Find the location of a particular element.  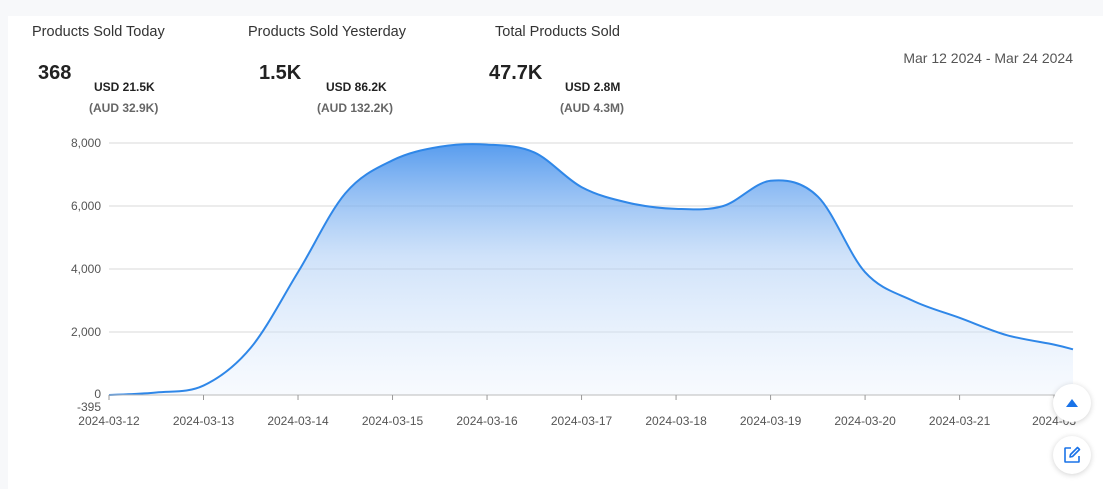

scroll-to-top-button is located at coordinates (1072, 403).